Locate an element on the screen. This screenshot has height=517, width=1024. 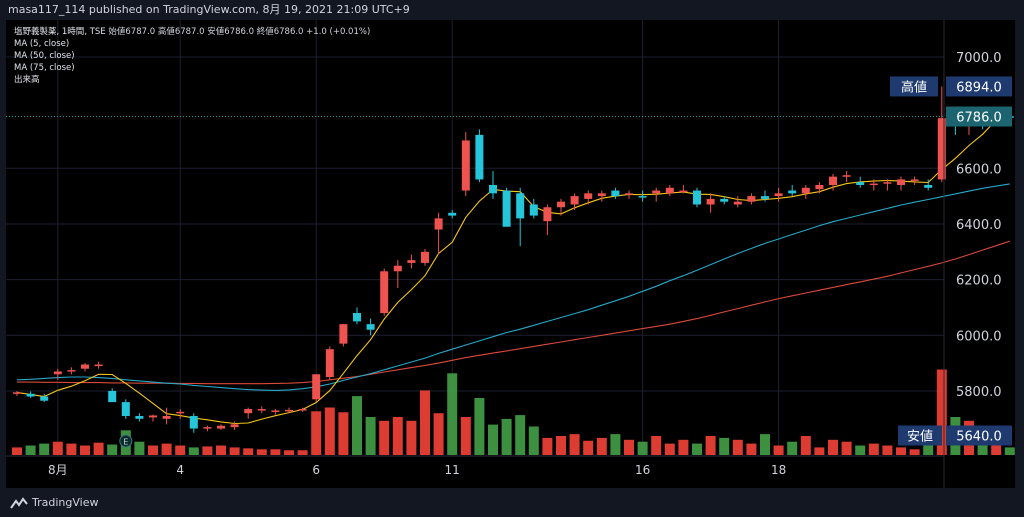
last-price-box is located at coordinates (979, 116).